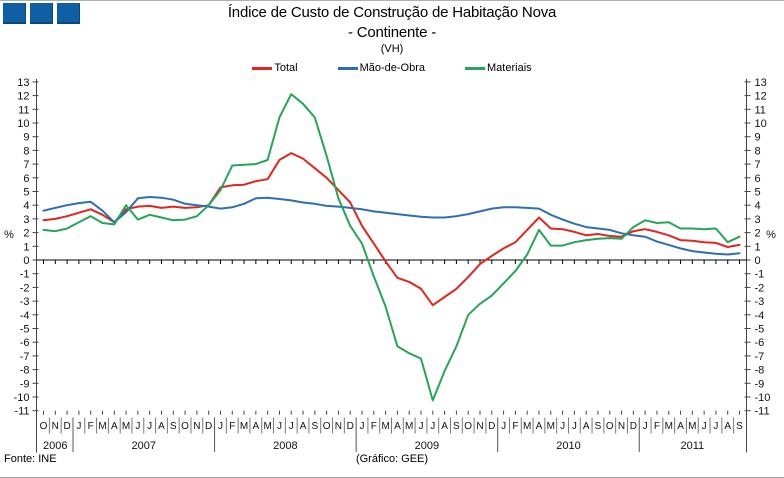 This screenshot has height=478, width=784. Describe the element at coordinates (392, 32) in the screenshot. I see `chart-subtitle-region: - Continente -` at that location.